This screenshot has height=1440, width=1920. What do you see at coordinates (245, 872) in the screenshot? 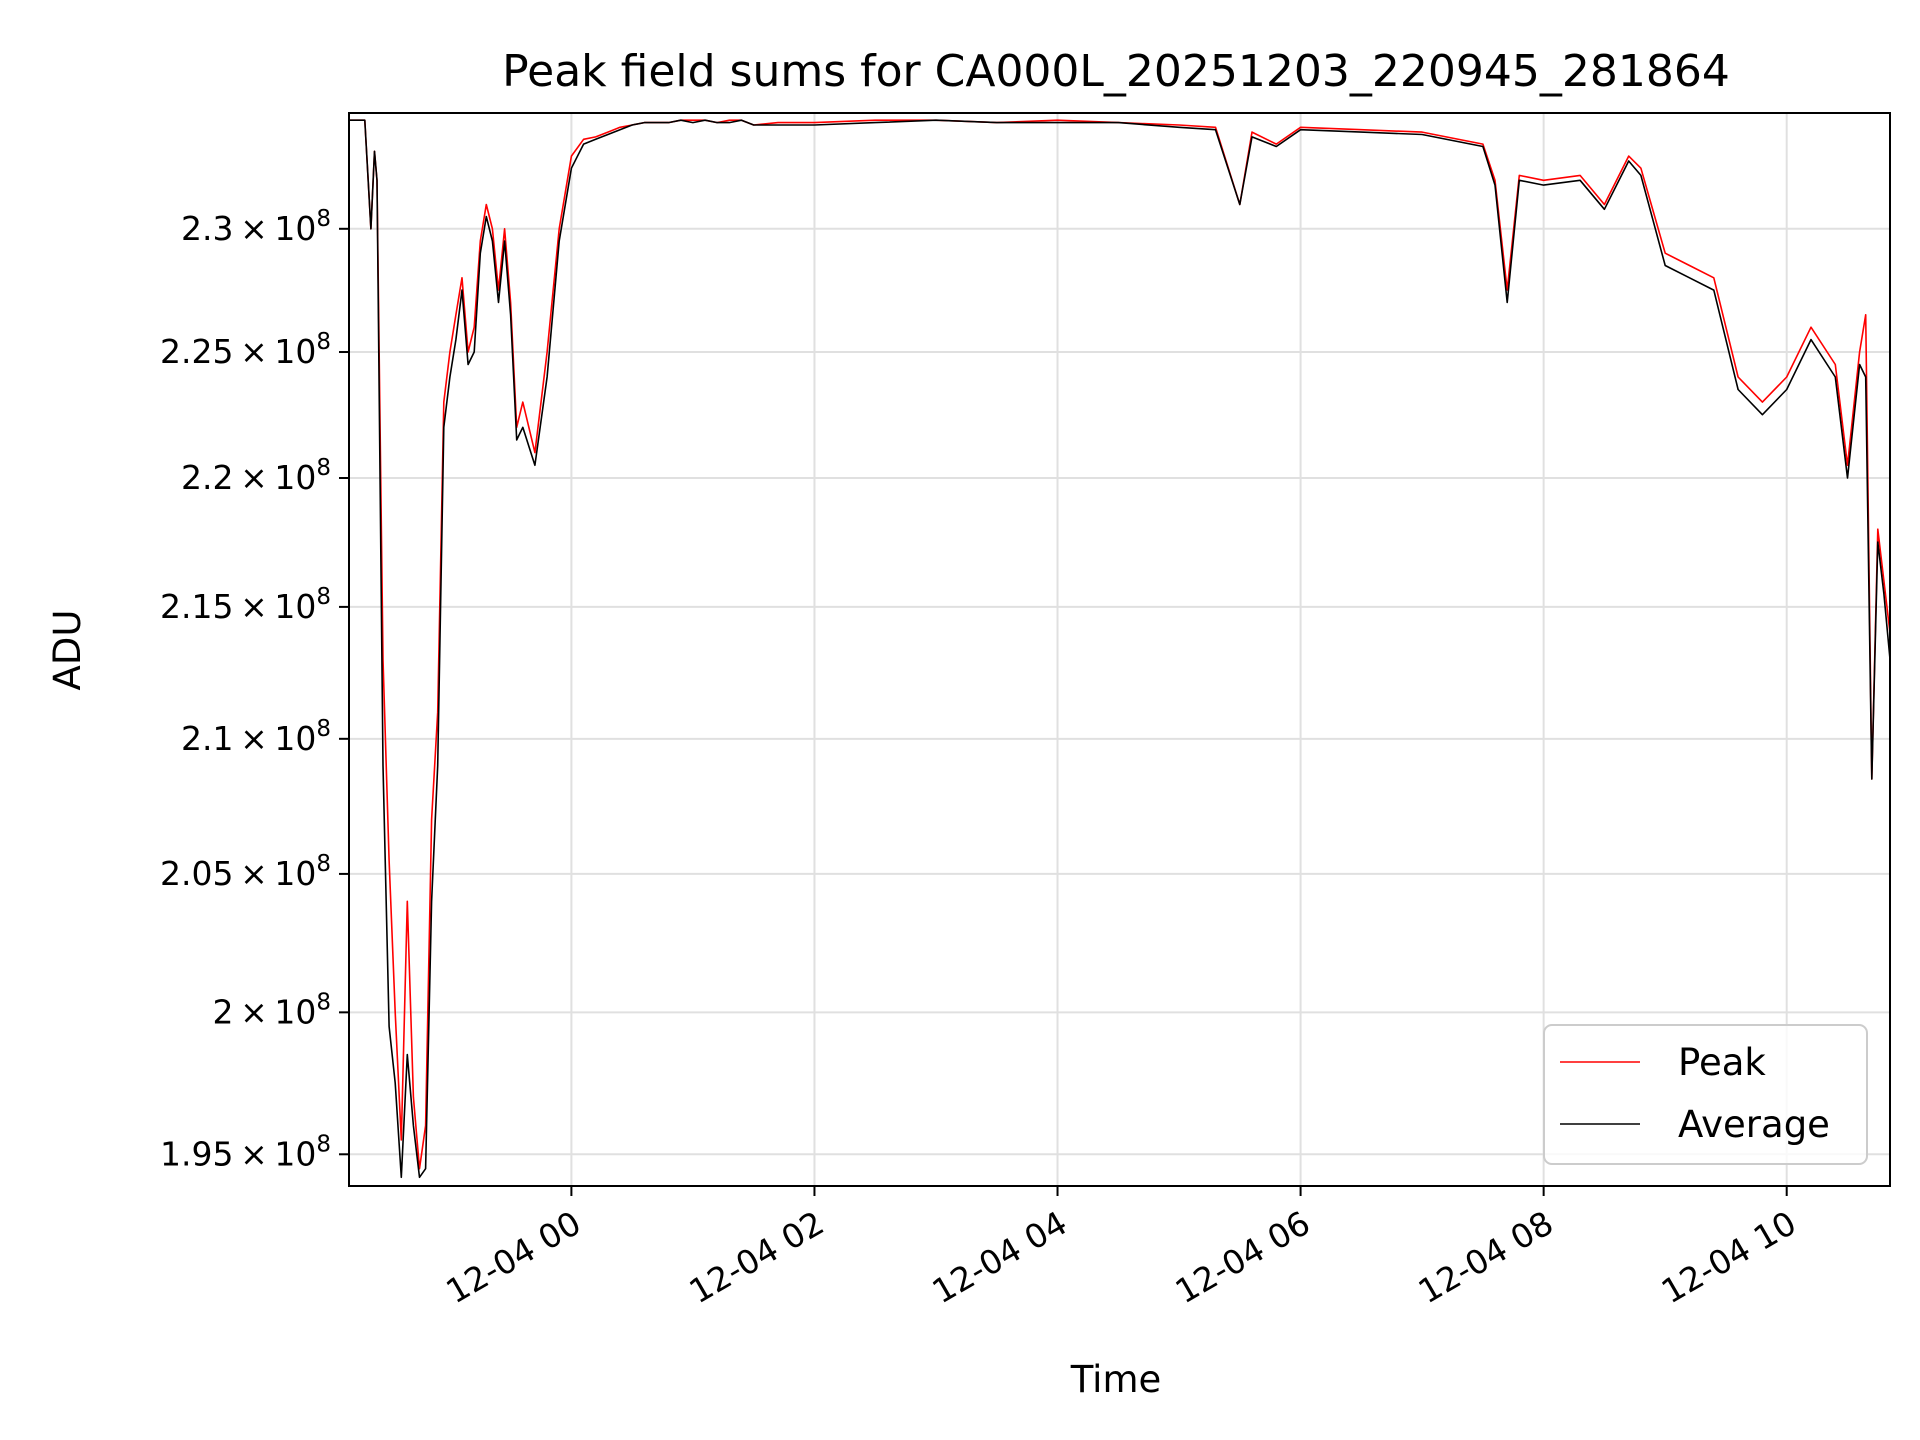
I see `y-tick-label: 2.05 × 108` at bounding box center [245, 872].